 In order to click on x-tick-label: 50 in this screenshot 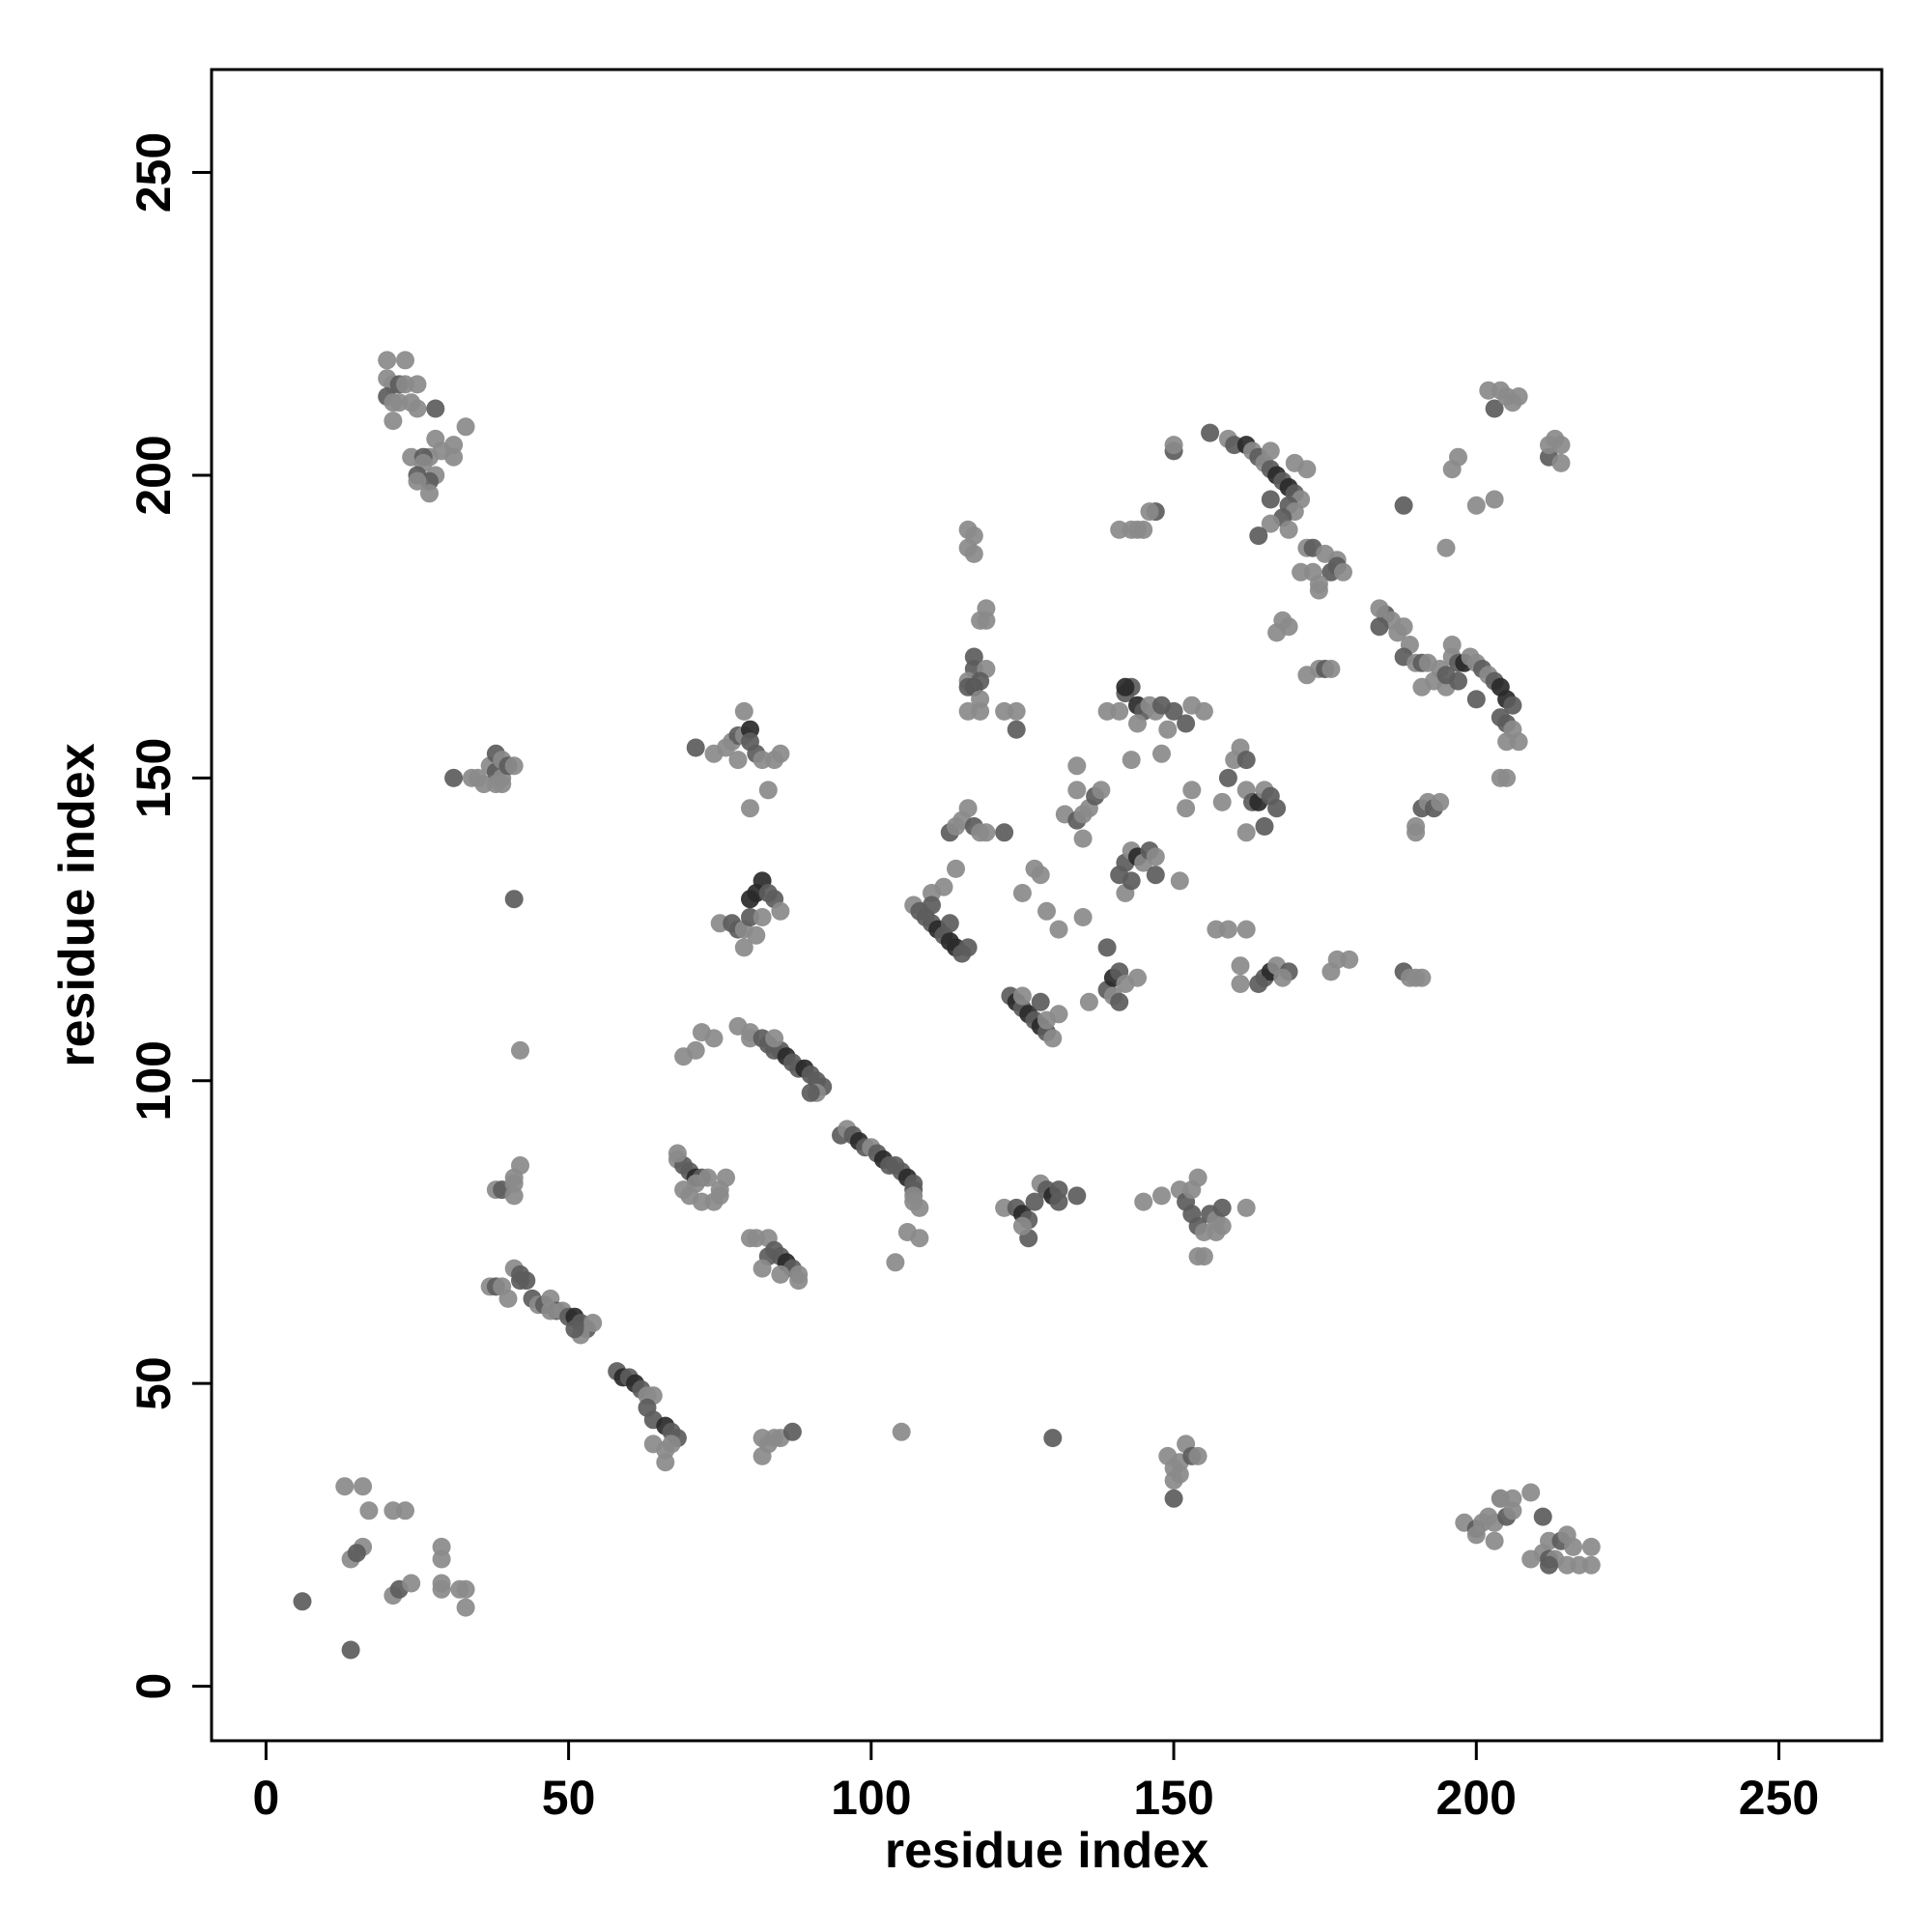, I will do `click(569, 1798)`.